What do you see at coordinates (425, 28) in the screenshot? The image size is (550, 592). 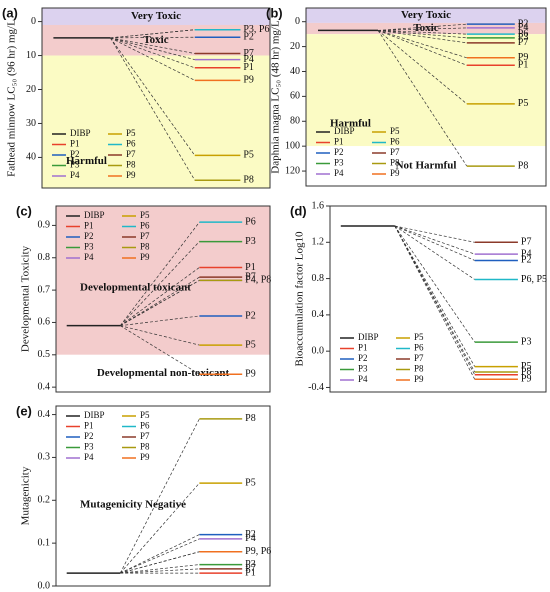 I see `region-label: Toxic` at bounding box center [425, 28].